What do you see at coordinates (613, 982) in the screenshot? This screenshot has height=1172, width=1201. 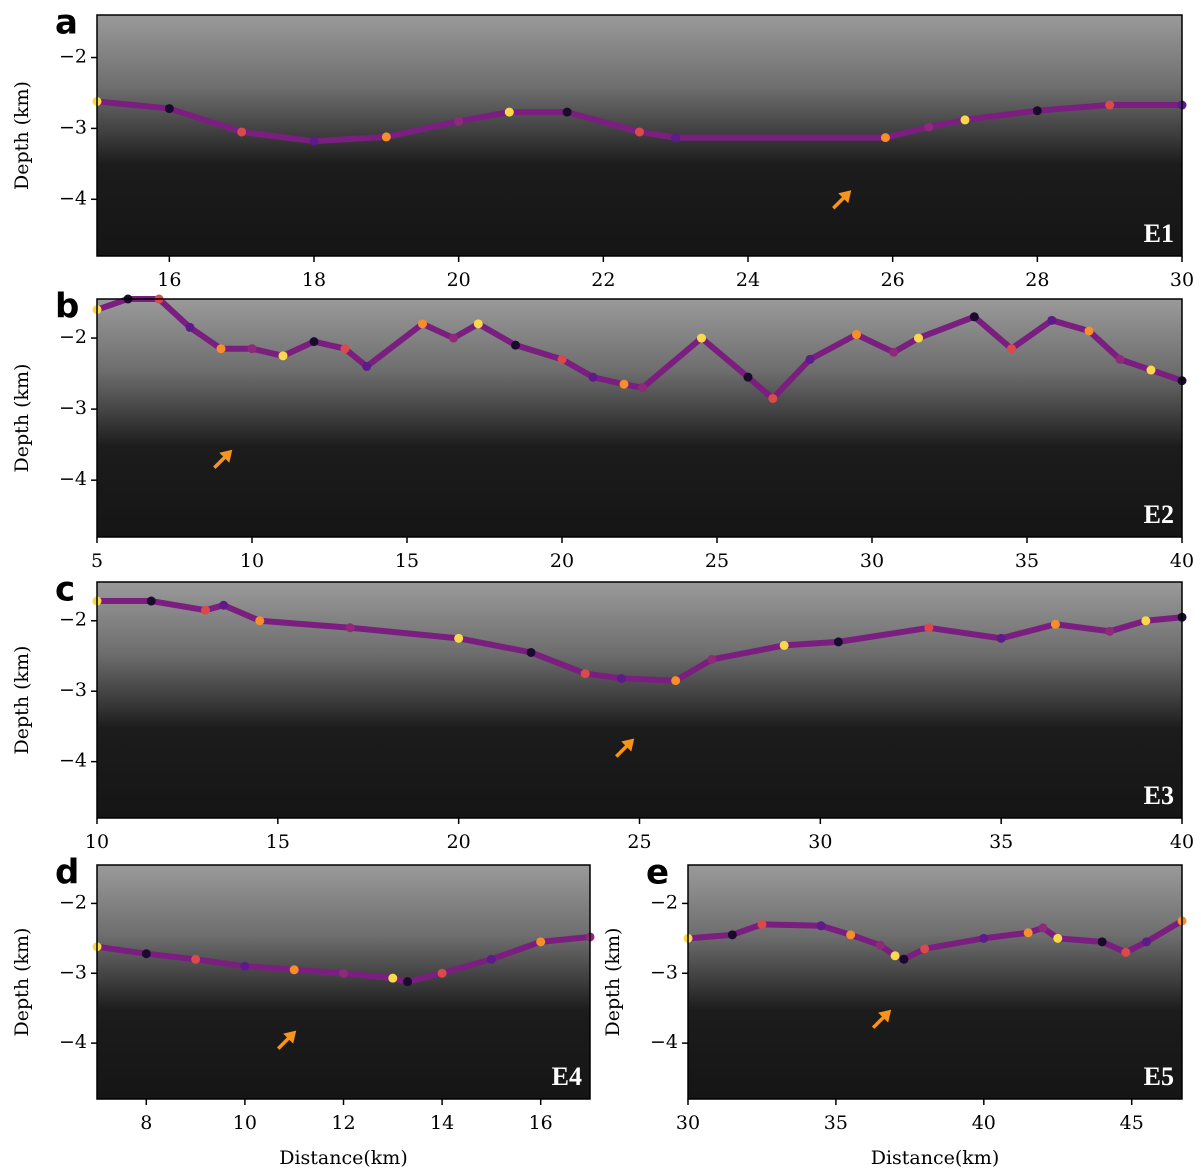 I see `y-axis-label: Depth (km)` at bounding box center [613, 982].